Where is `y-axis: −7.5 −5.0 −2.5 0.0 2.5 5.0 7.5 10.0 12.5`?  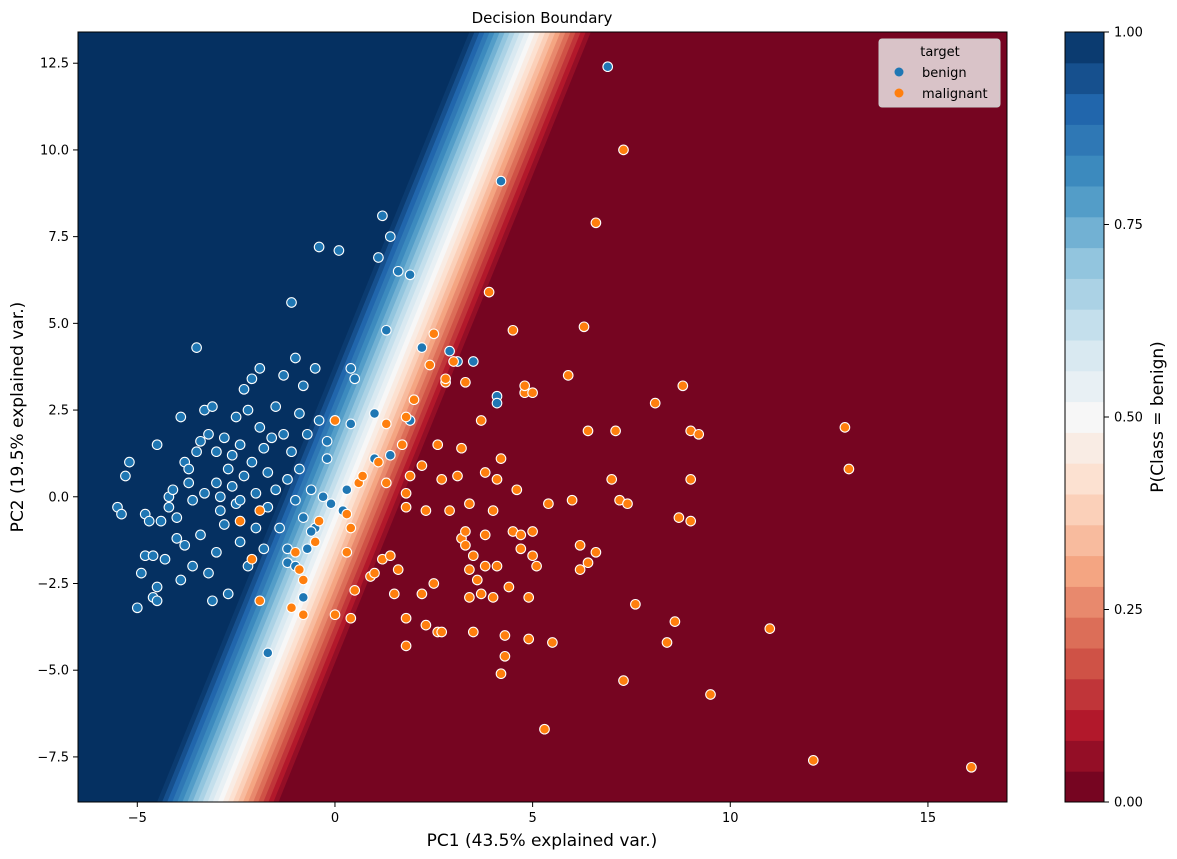 y-axis: −7.5 −5.0 −2.5 0.0 2.5 5.0 7.5 10.0 12.5 is located at coordinates (57, 411).